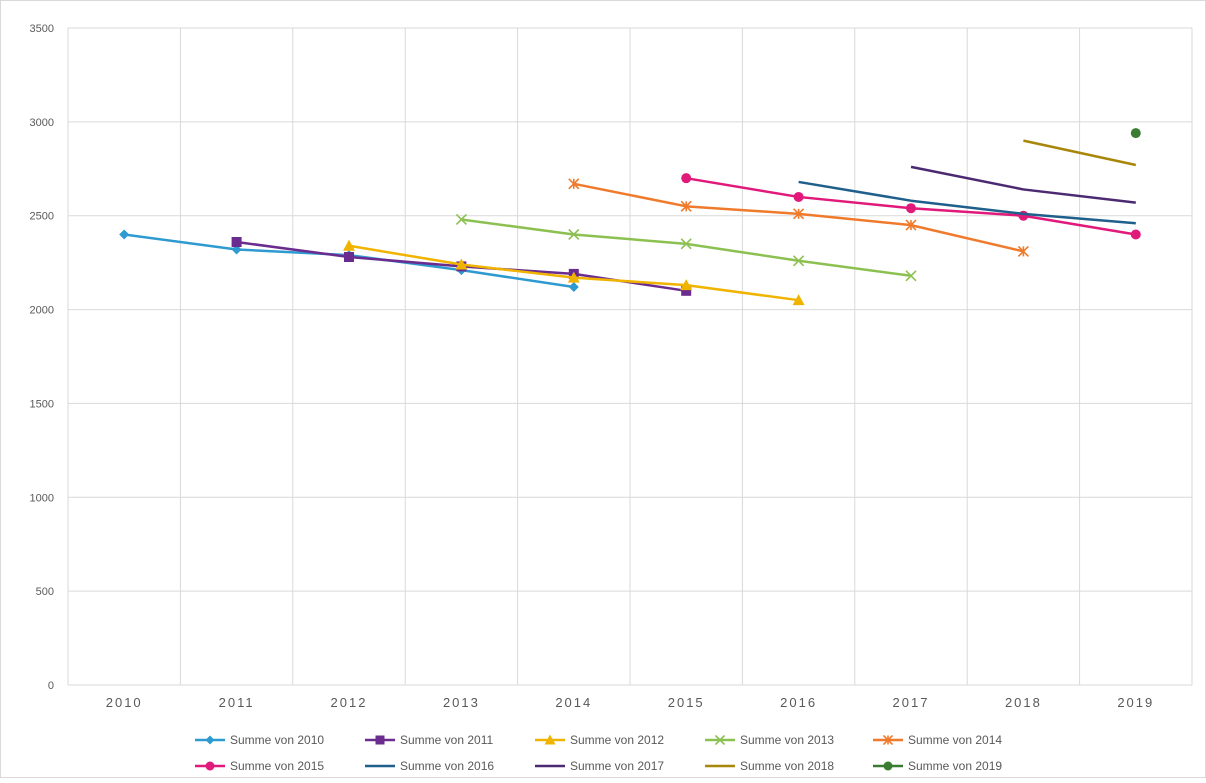 The height and width of the screenshot is (783, 1206). What do you see at coordinates (446, 740) in the screenshot?
I see `legend-label: Summe von 2011` at bounding box center [446, 740].